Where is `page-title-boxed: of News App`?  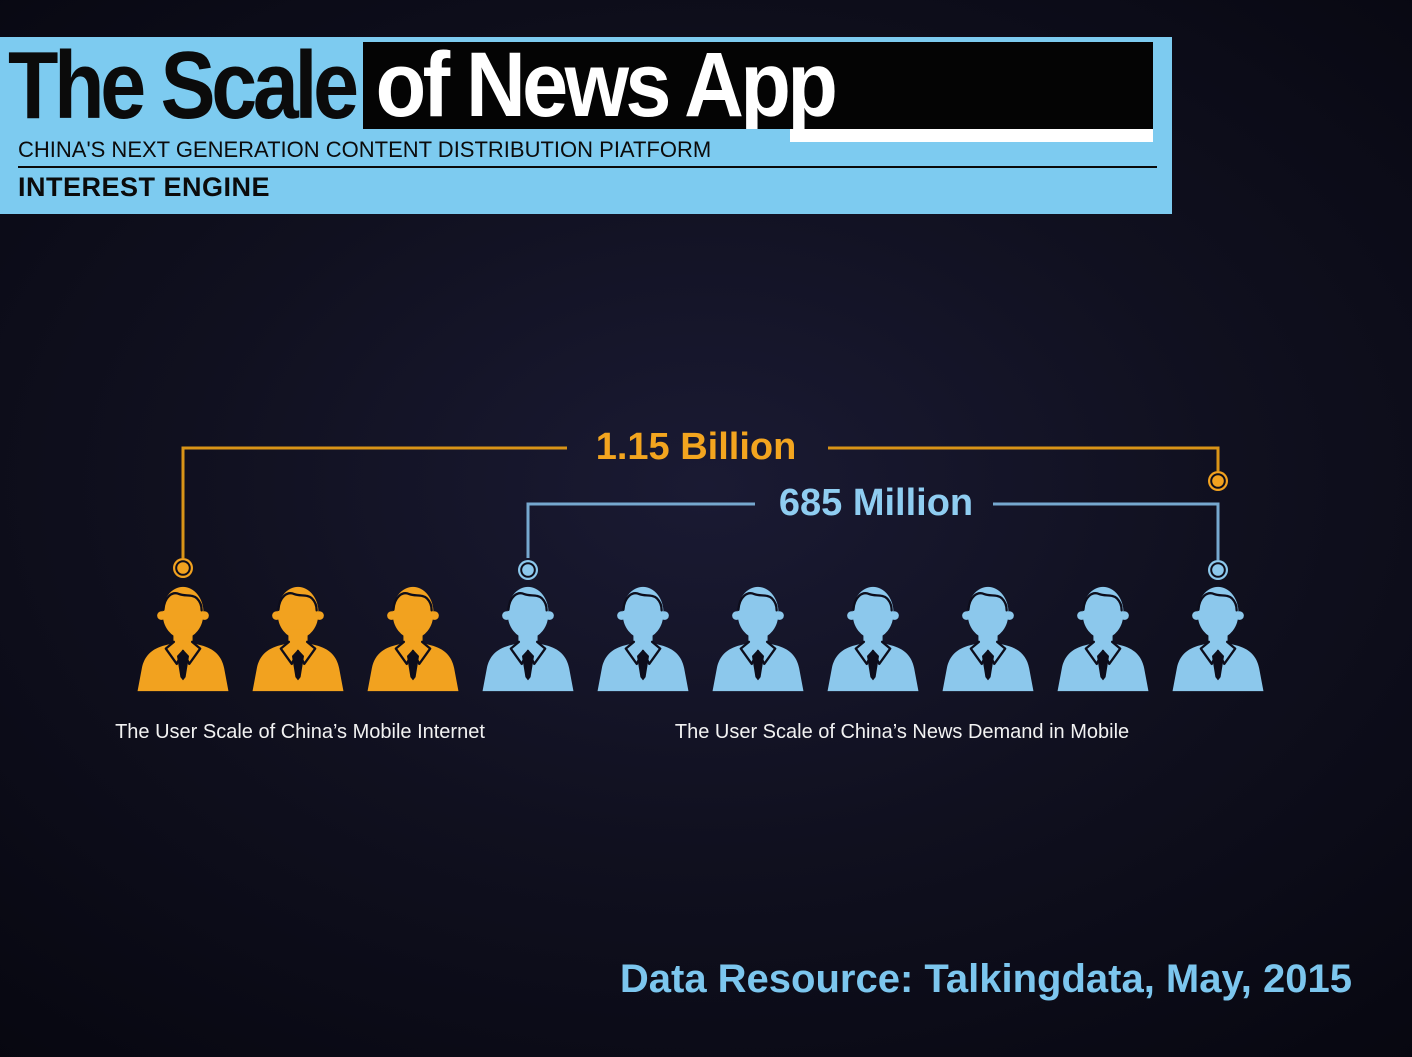
page-title-boxed: of News App is located at coordinates (758, 85).